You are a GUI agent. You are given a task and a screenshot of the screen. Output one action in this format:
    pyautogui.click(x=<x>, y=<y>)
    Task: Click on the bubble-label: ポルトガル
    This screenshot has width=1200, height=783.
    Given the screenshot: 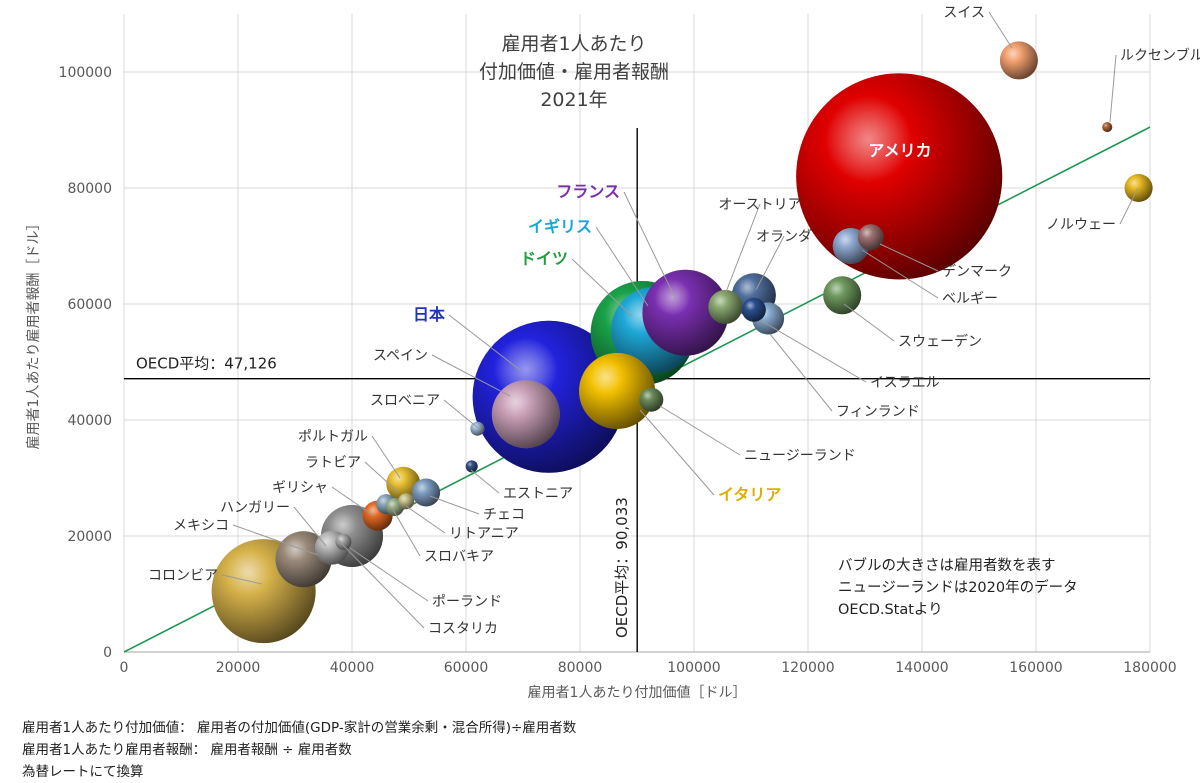 What is the action you would take?
    pyautogui.click(x=333, y=437)
    